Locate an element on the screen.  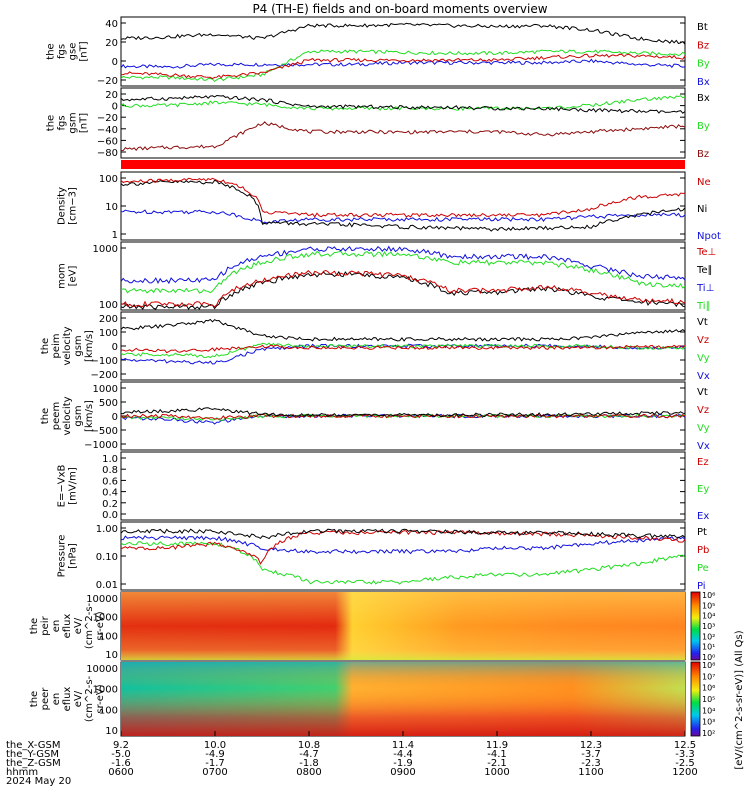
y-tick-label: −200 is located at coordinates (104, 375).